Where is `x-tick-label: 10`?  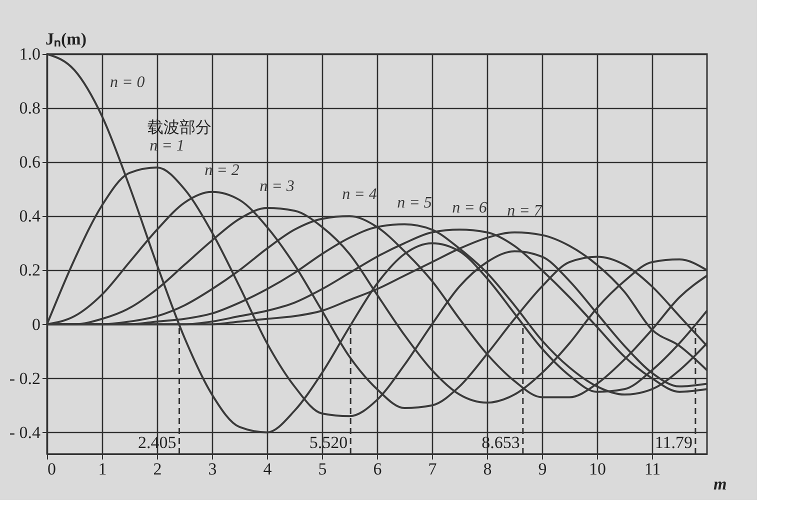
x-tick-label: 10 is located at coordinates (597, 469).